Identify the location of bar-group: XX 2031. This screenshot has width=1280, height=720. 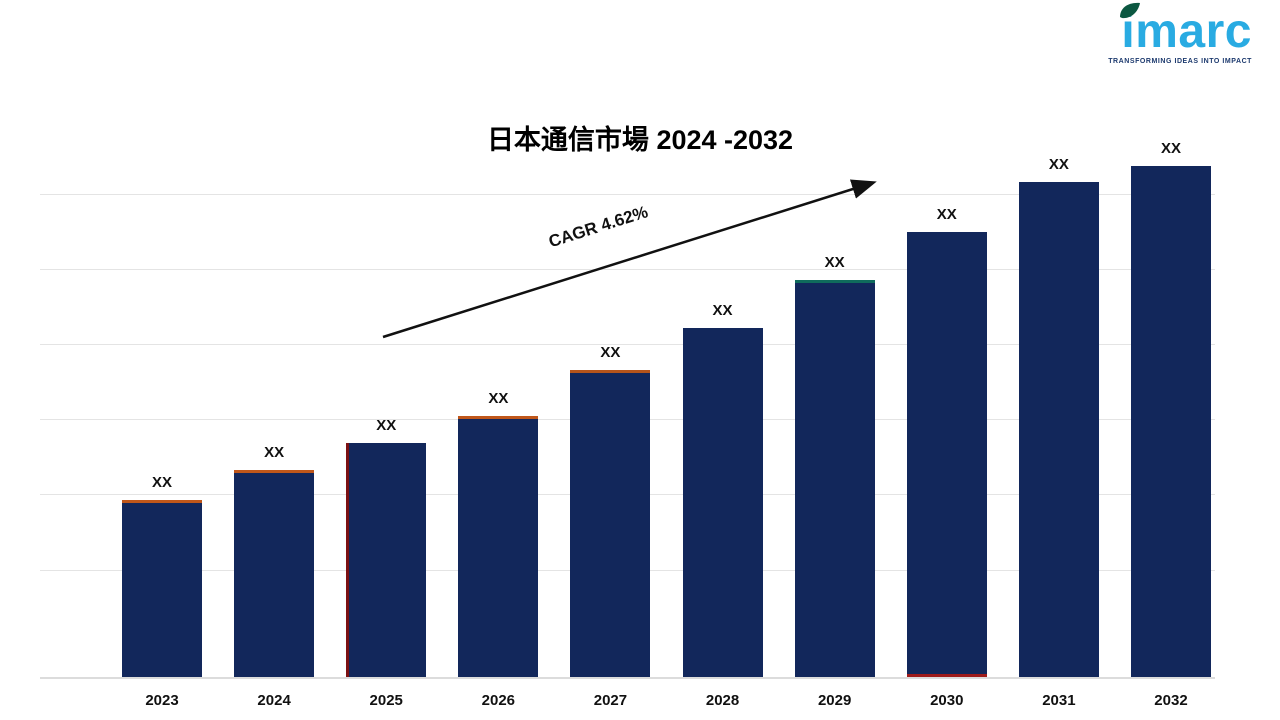
(1058, 424).